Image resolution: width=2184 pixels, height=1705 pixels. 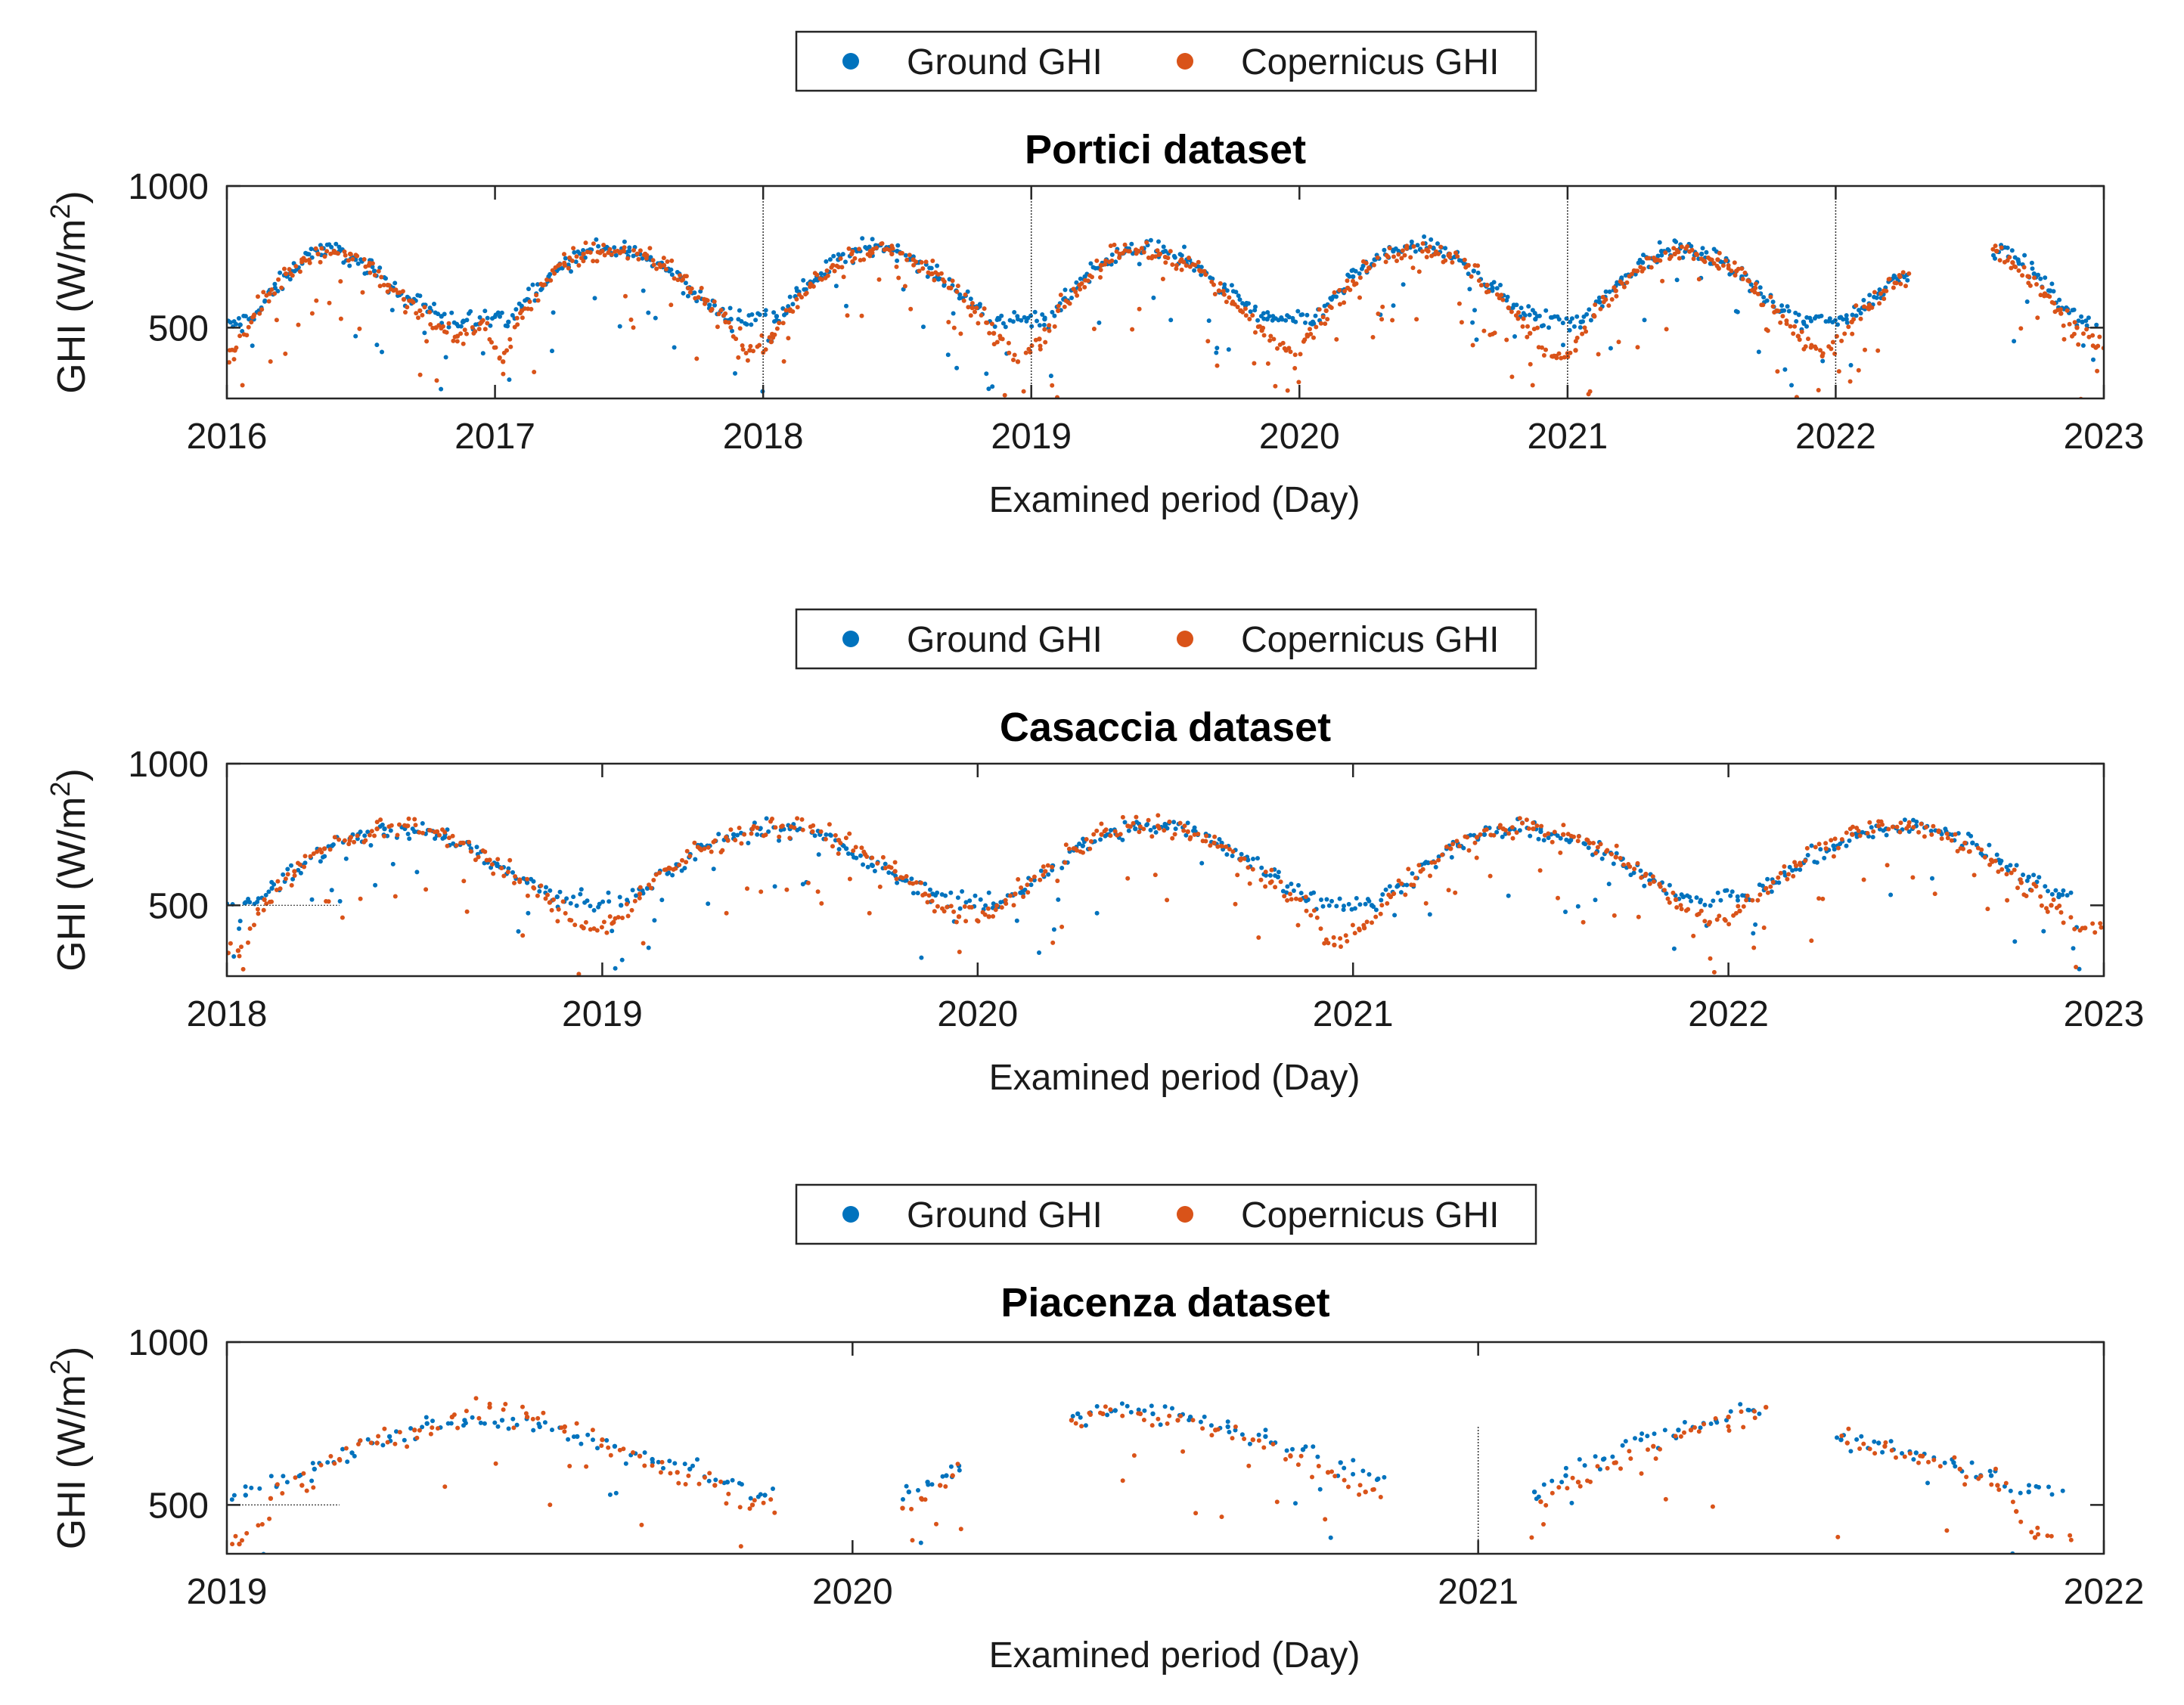 What do you see at coordinates (602, 1014) in the screenshot?
I see `x-tick-label: 2019` at bounding box center [602, 1014].